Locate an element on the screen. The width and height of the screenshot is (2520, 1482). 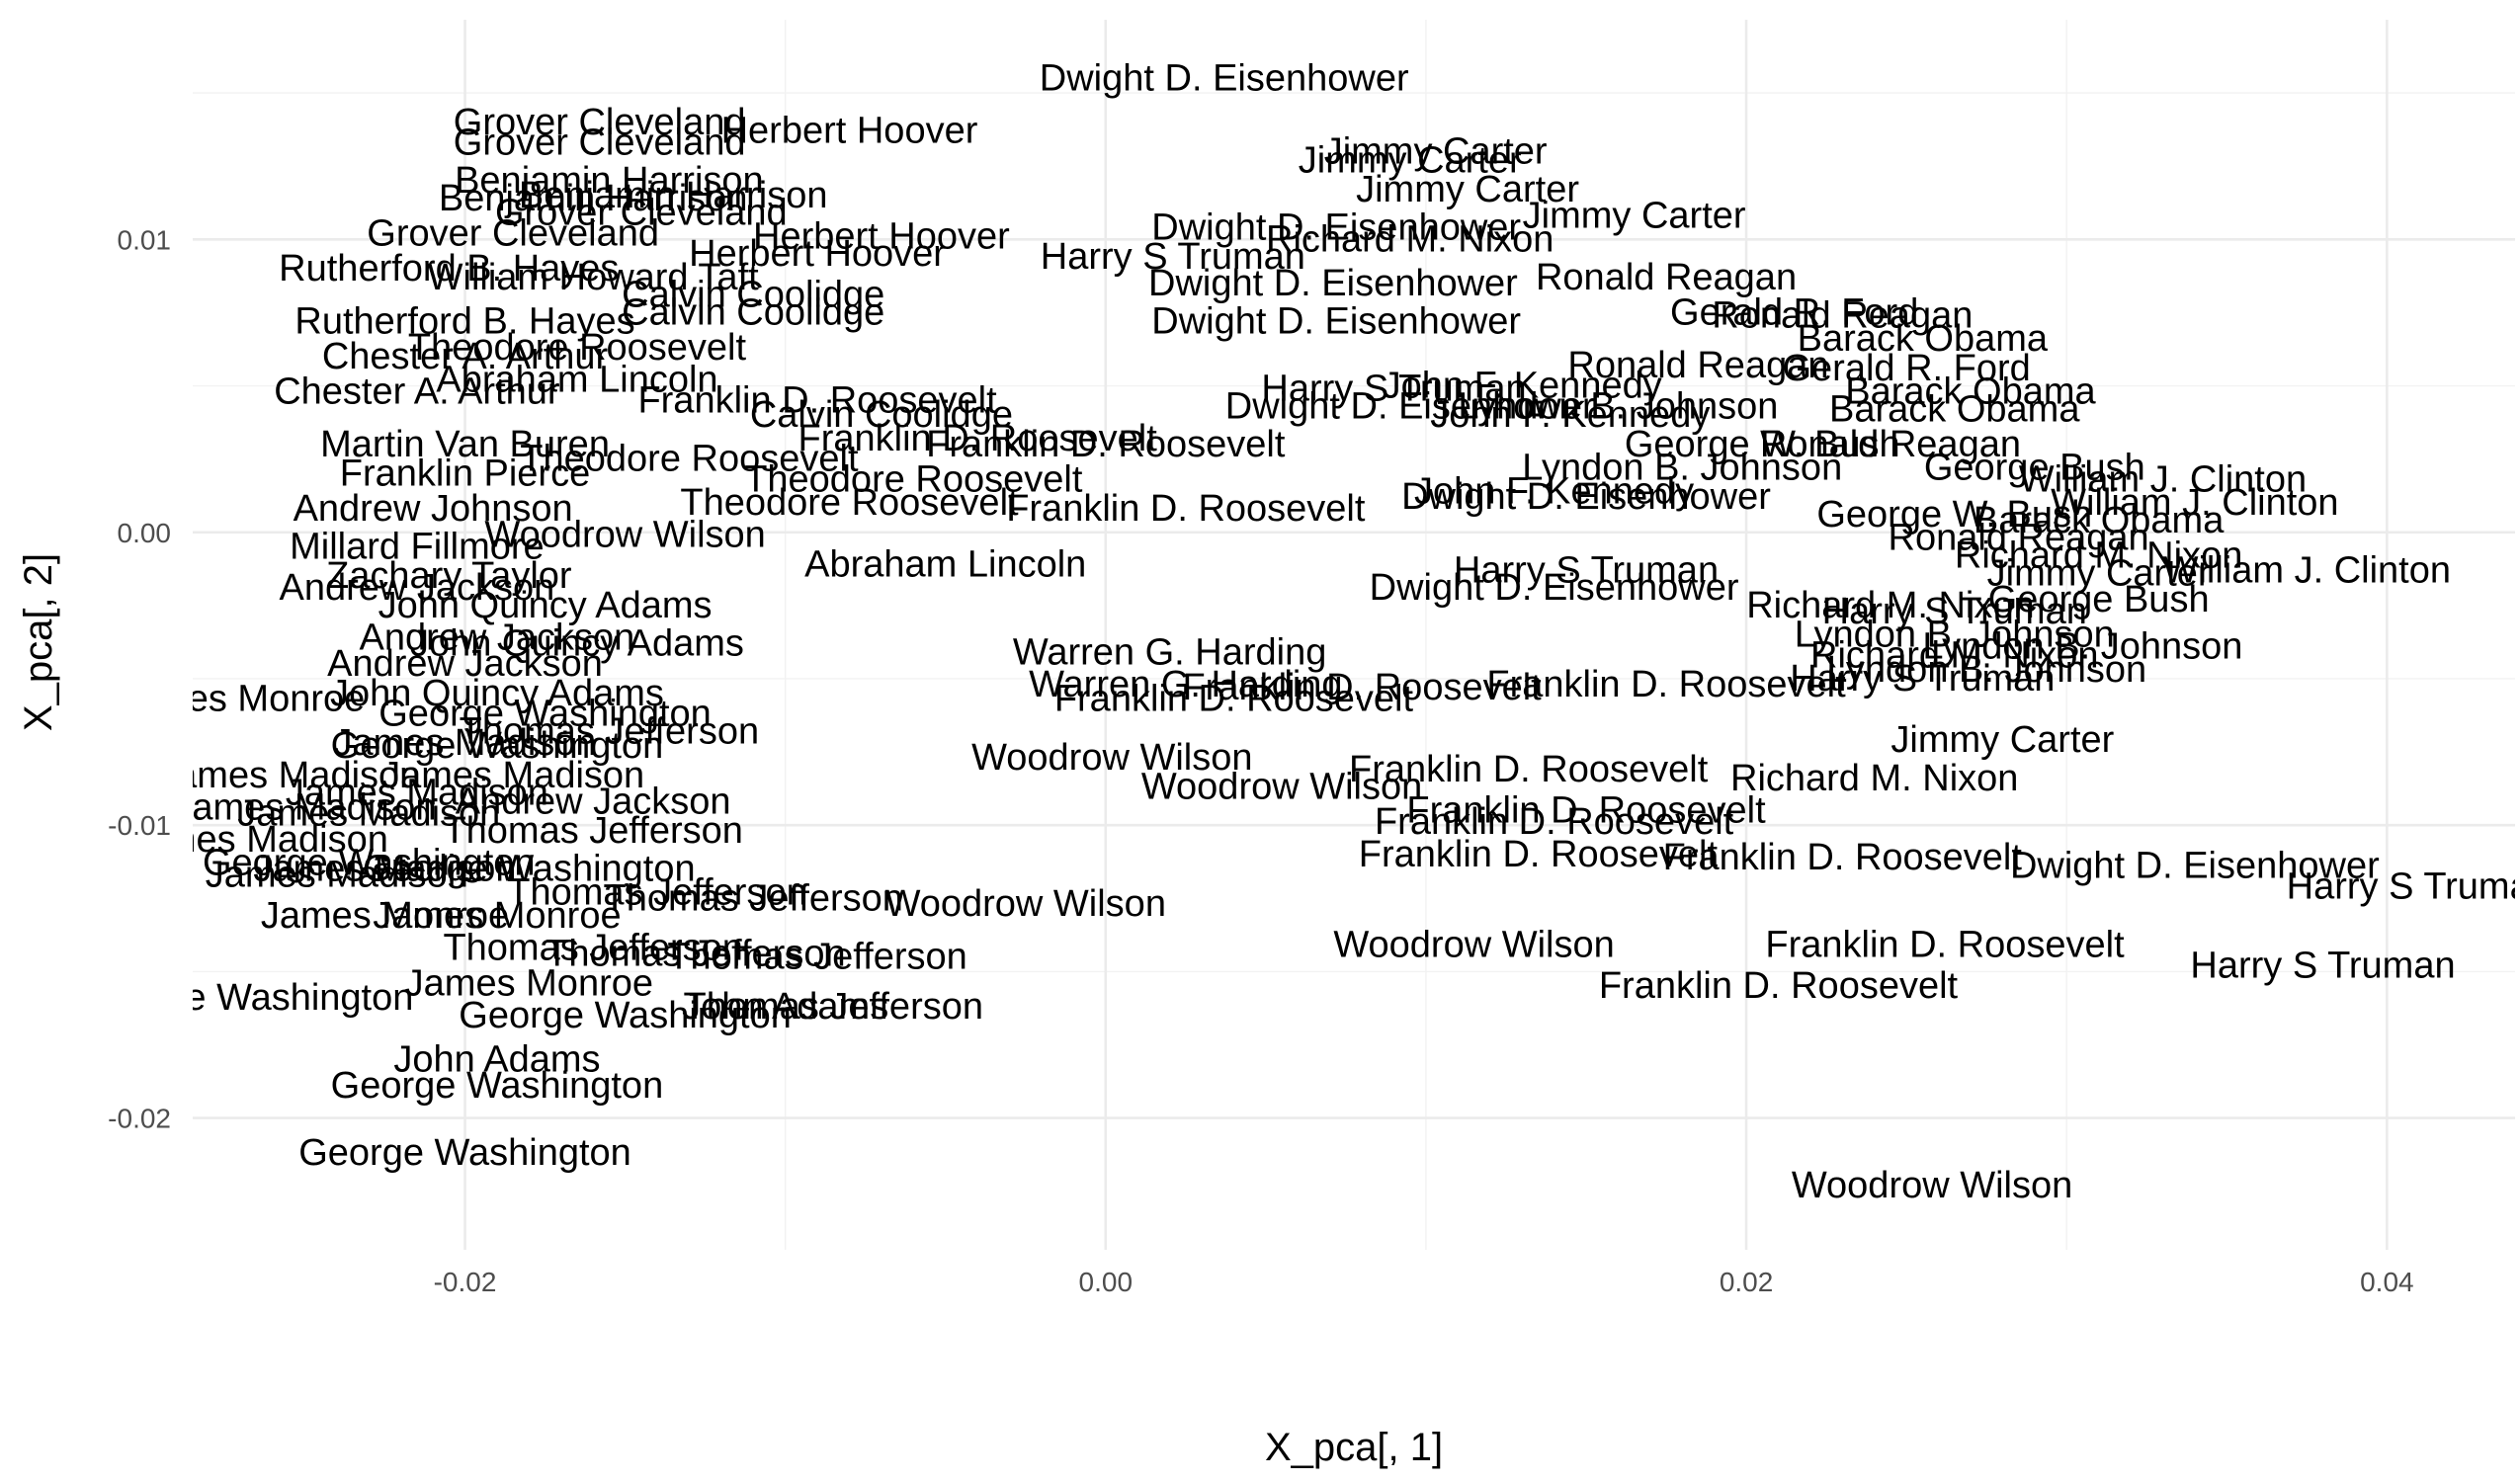
point-label: George W. Bush is located at coordinates (1762, 444).